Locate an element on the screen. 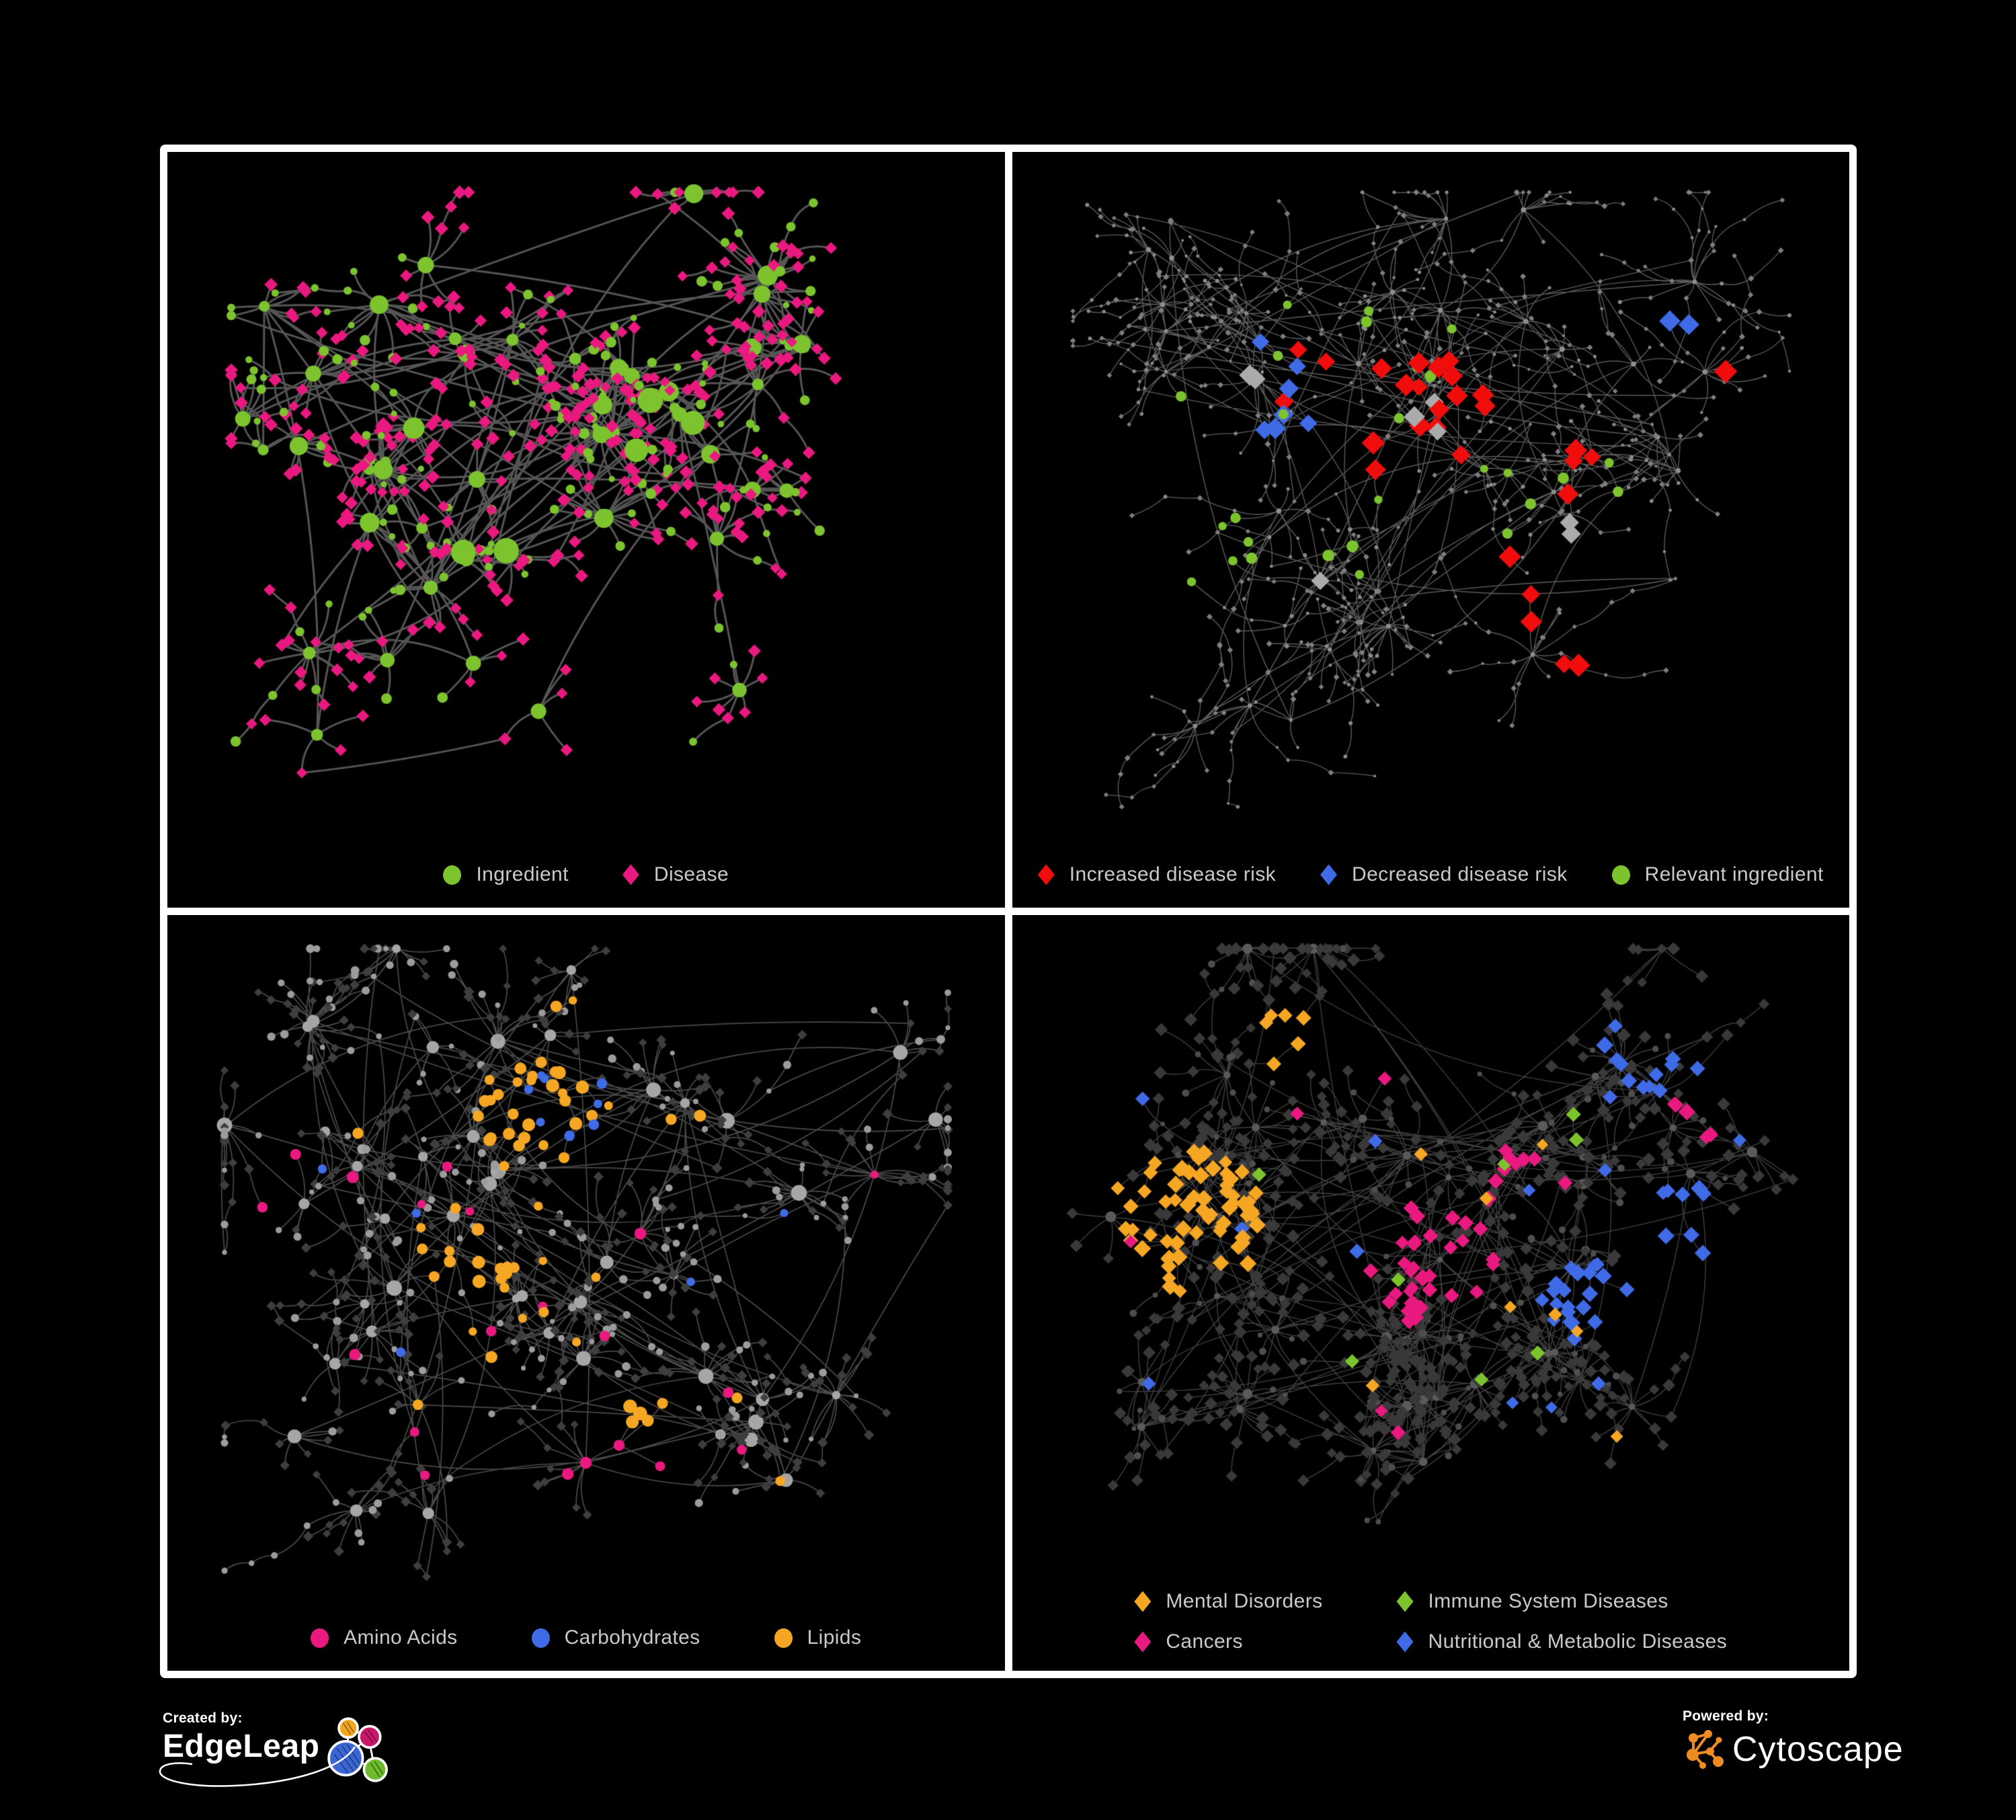  legend-label: Carbohydrates is located at coordinates (632, 1637).